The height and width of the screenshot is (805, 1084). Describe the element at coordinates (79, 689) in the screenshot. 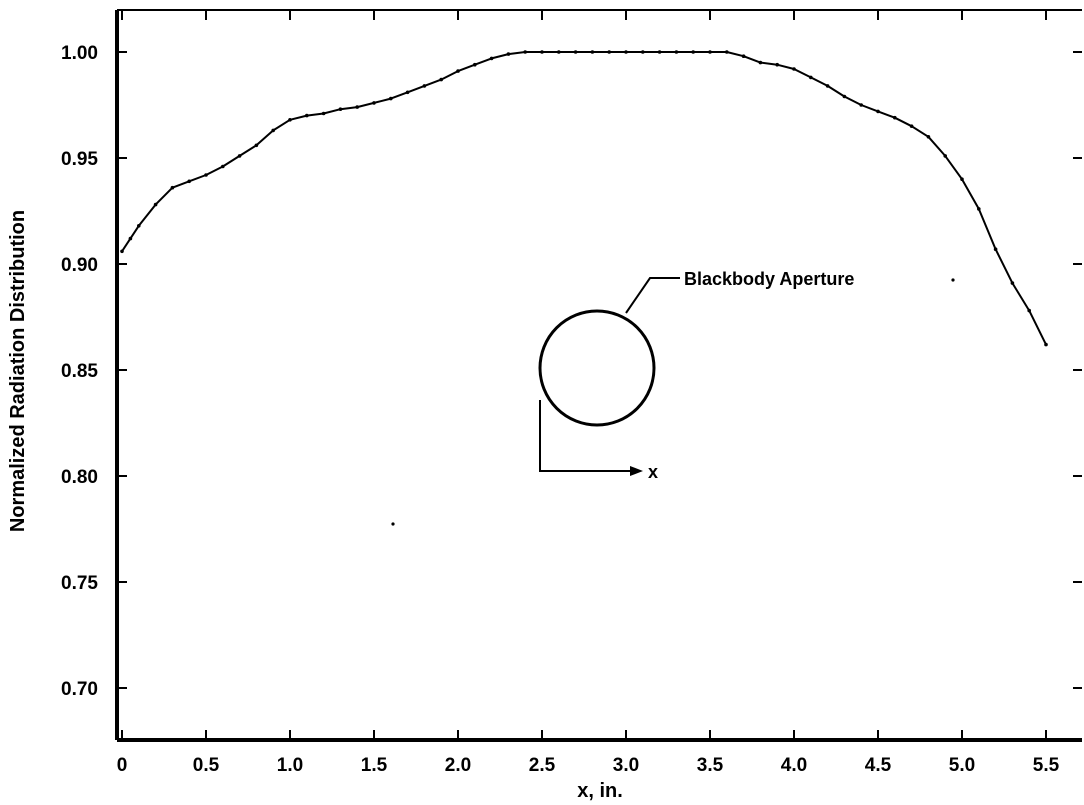

I see `y-tick-label: 0.70` at that location.